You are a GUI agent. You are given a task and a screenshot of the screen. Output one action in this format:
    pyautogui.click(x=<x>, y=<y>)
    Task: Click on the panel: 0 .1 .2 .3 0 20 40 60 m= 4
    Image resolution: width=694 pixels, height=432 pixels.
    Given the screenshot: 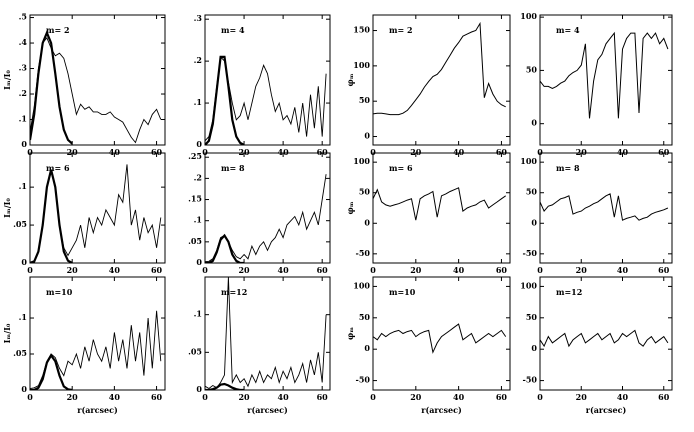 What is the action you would take?
    pyautogui.click(x=262, y=85)
    